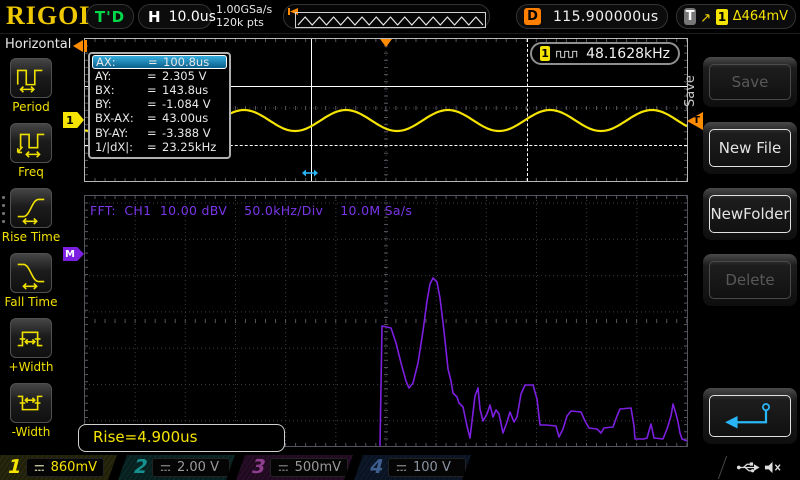 This screenshot has height=480, width=800. I want to click on cursor-row-by: BY: = -1.084 V, so click(153, 104).